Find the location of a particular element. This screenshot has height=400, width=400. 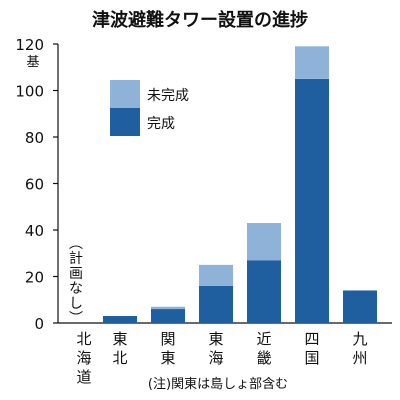

y-tick-label: 120 is located at coordinates (29, 45).